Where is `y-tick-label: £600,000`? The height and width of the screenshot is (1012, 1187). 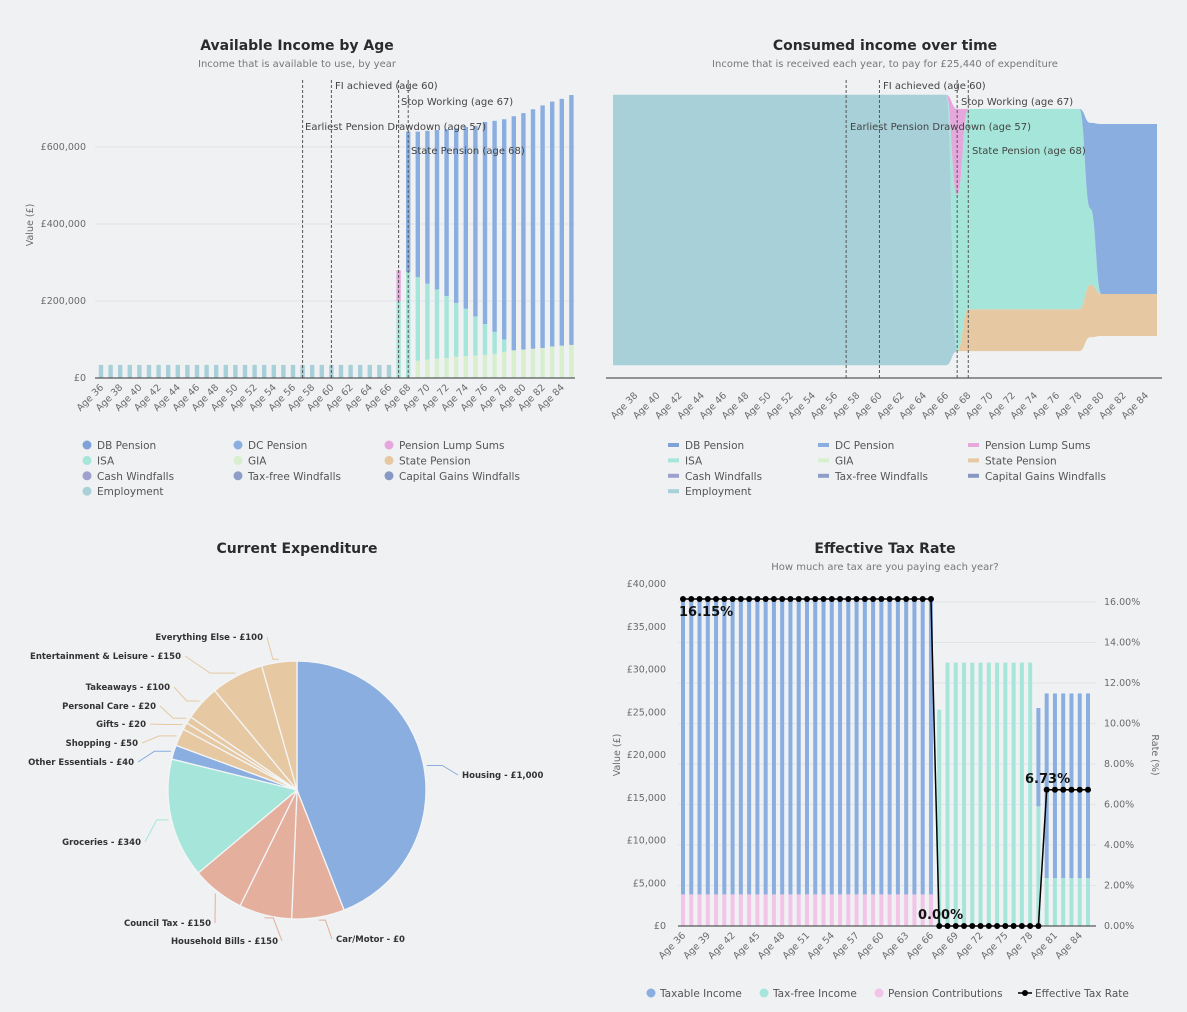
y-tick-label: £600,000 is located at coordinates (63, 147).